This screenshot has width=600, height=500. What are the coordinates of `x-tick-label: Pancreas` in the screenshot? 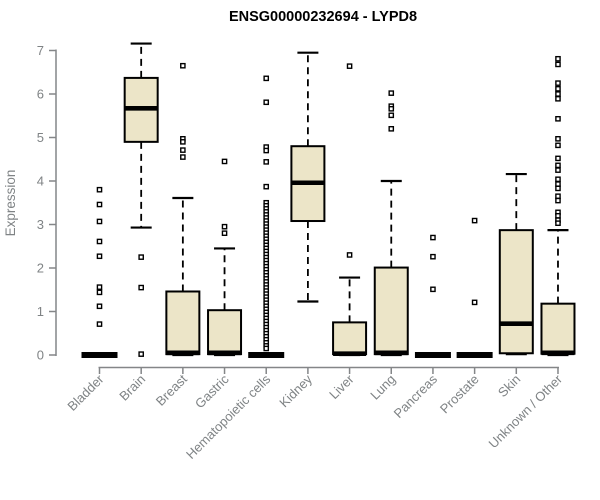 It's located at (416, 396).